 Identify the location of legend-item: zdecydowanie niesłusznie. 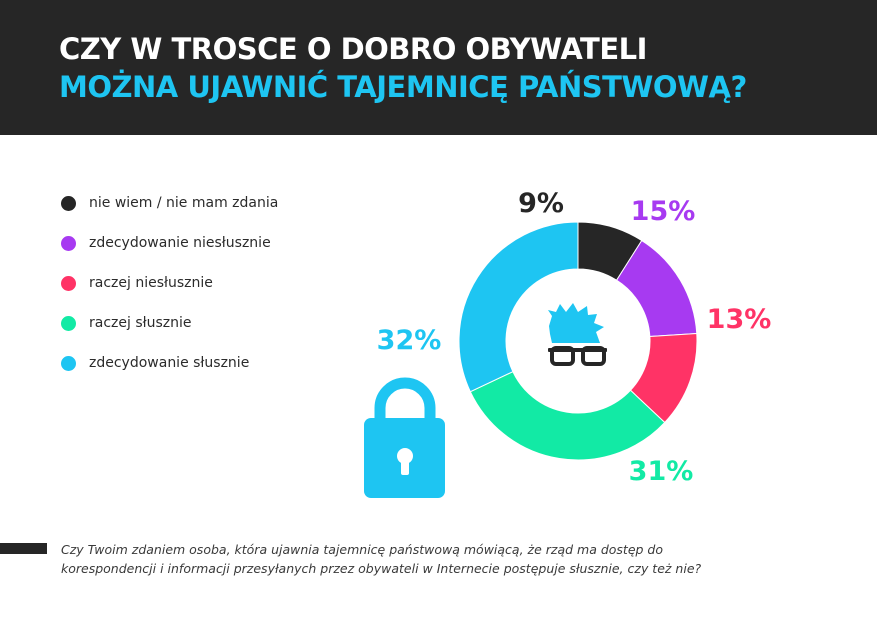
(169, 243).